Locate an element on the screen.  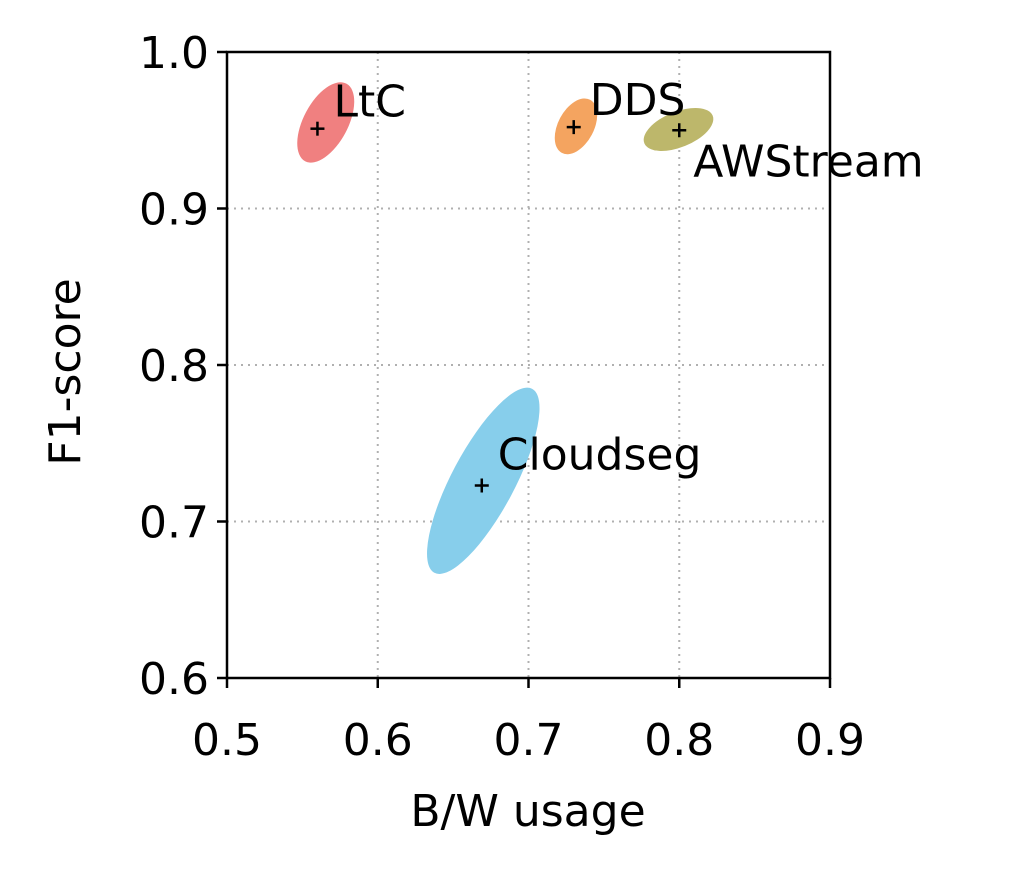
spread-ellipse-ltc is located at coordinates (326, 122).